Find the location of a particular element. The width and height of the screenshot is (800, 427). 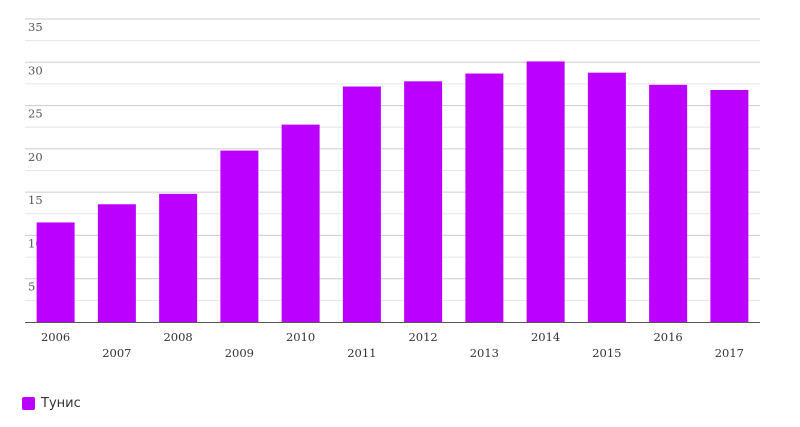

x-tick-label: 2009 is located at coordinates (239, 353).